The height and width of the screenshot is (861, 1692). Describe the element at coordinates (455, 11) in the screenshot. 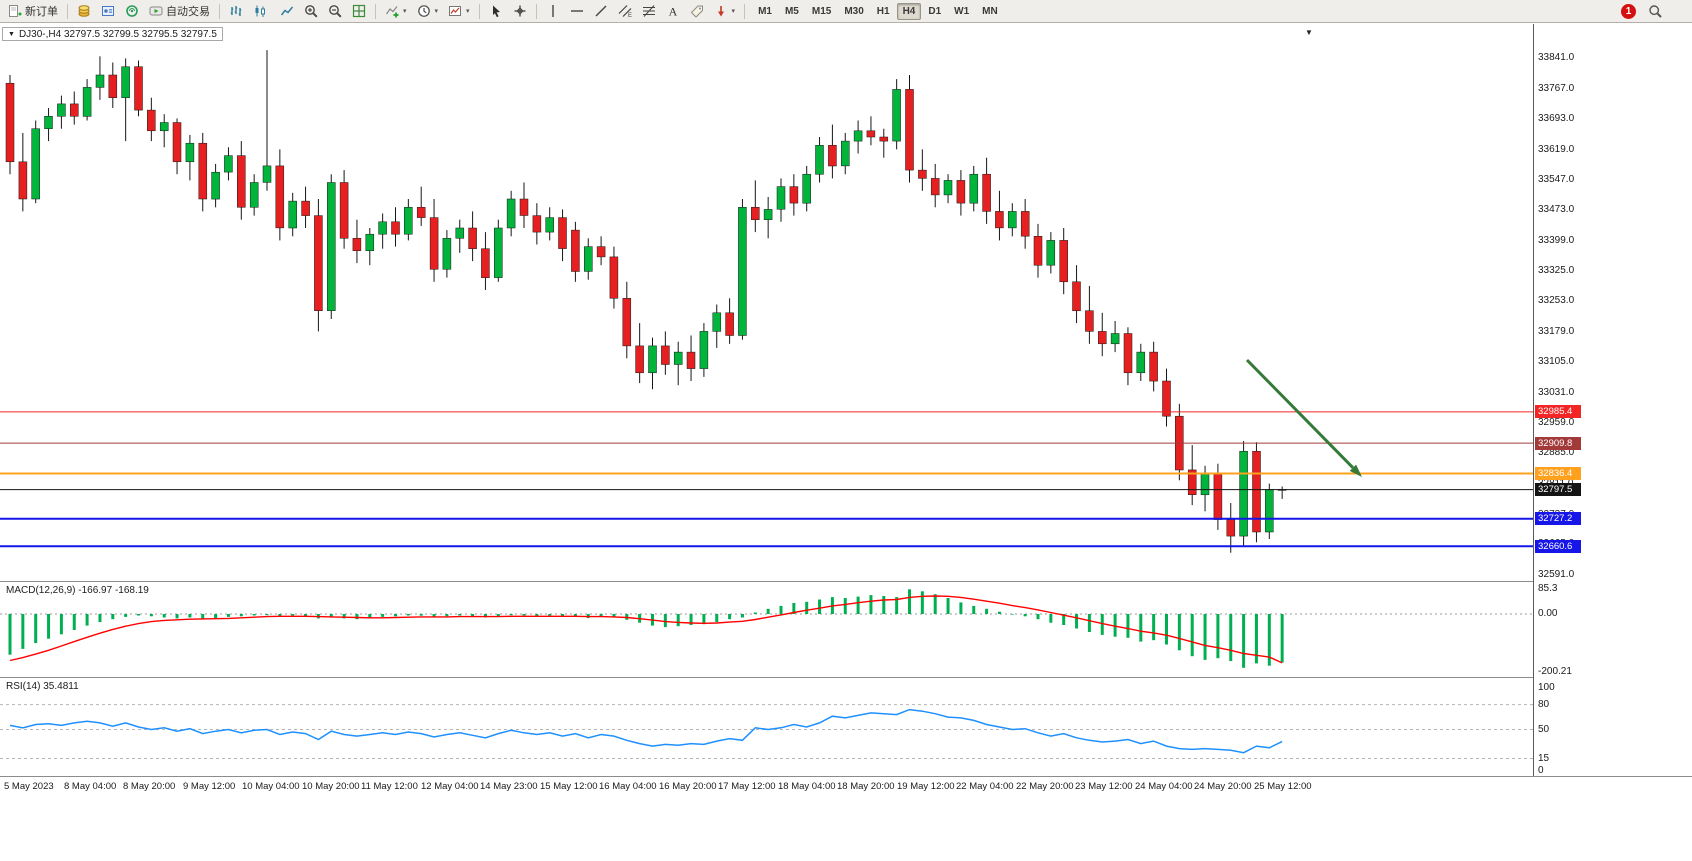

I see `templates-icon` at that location.